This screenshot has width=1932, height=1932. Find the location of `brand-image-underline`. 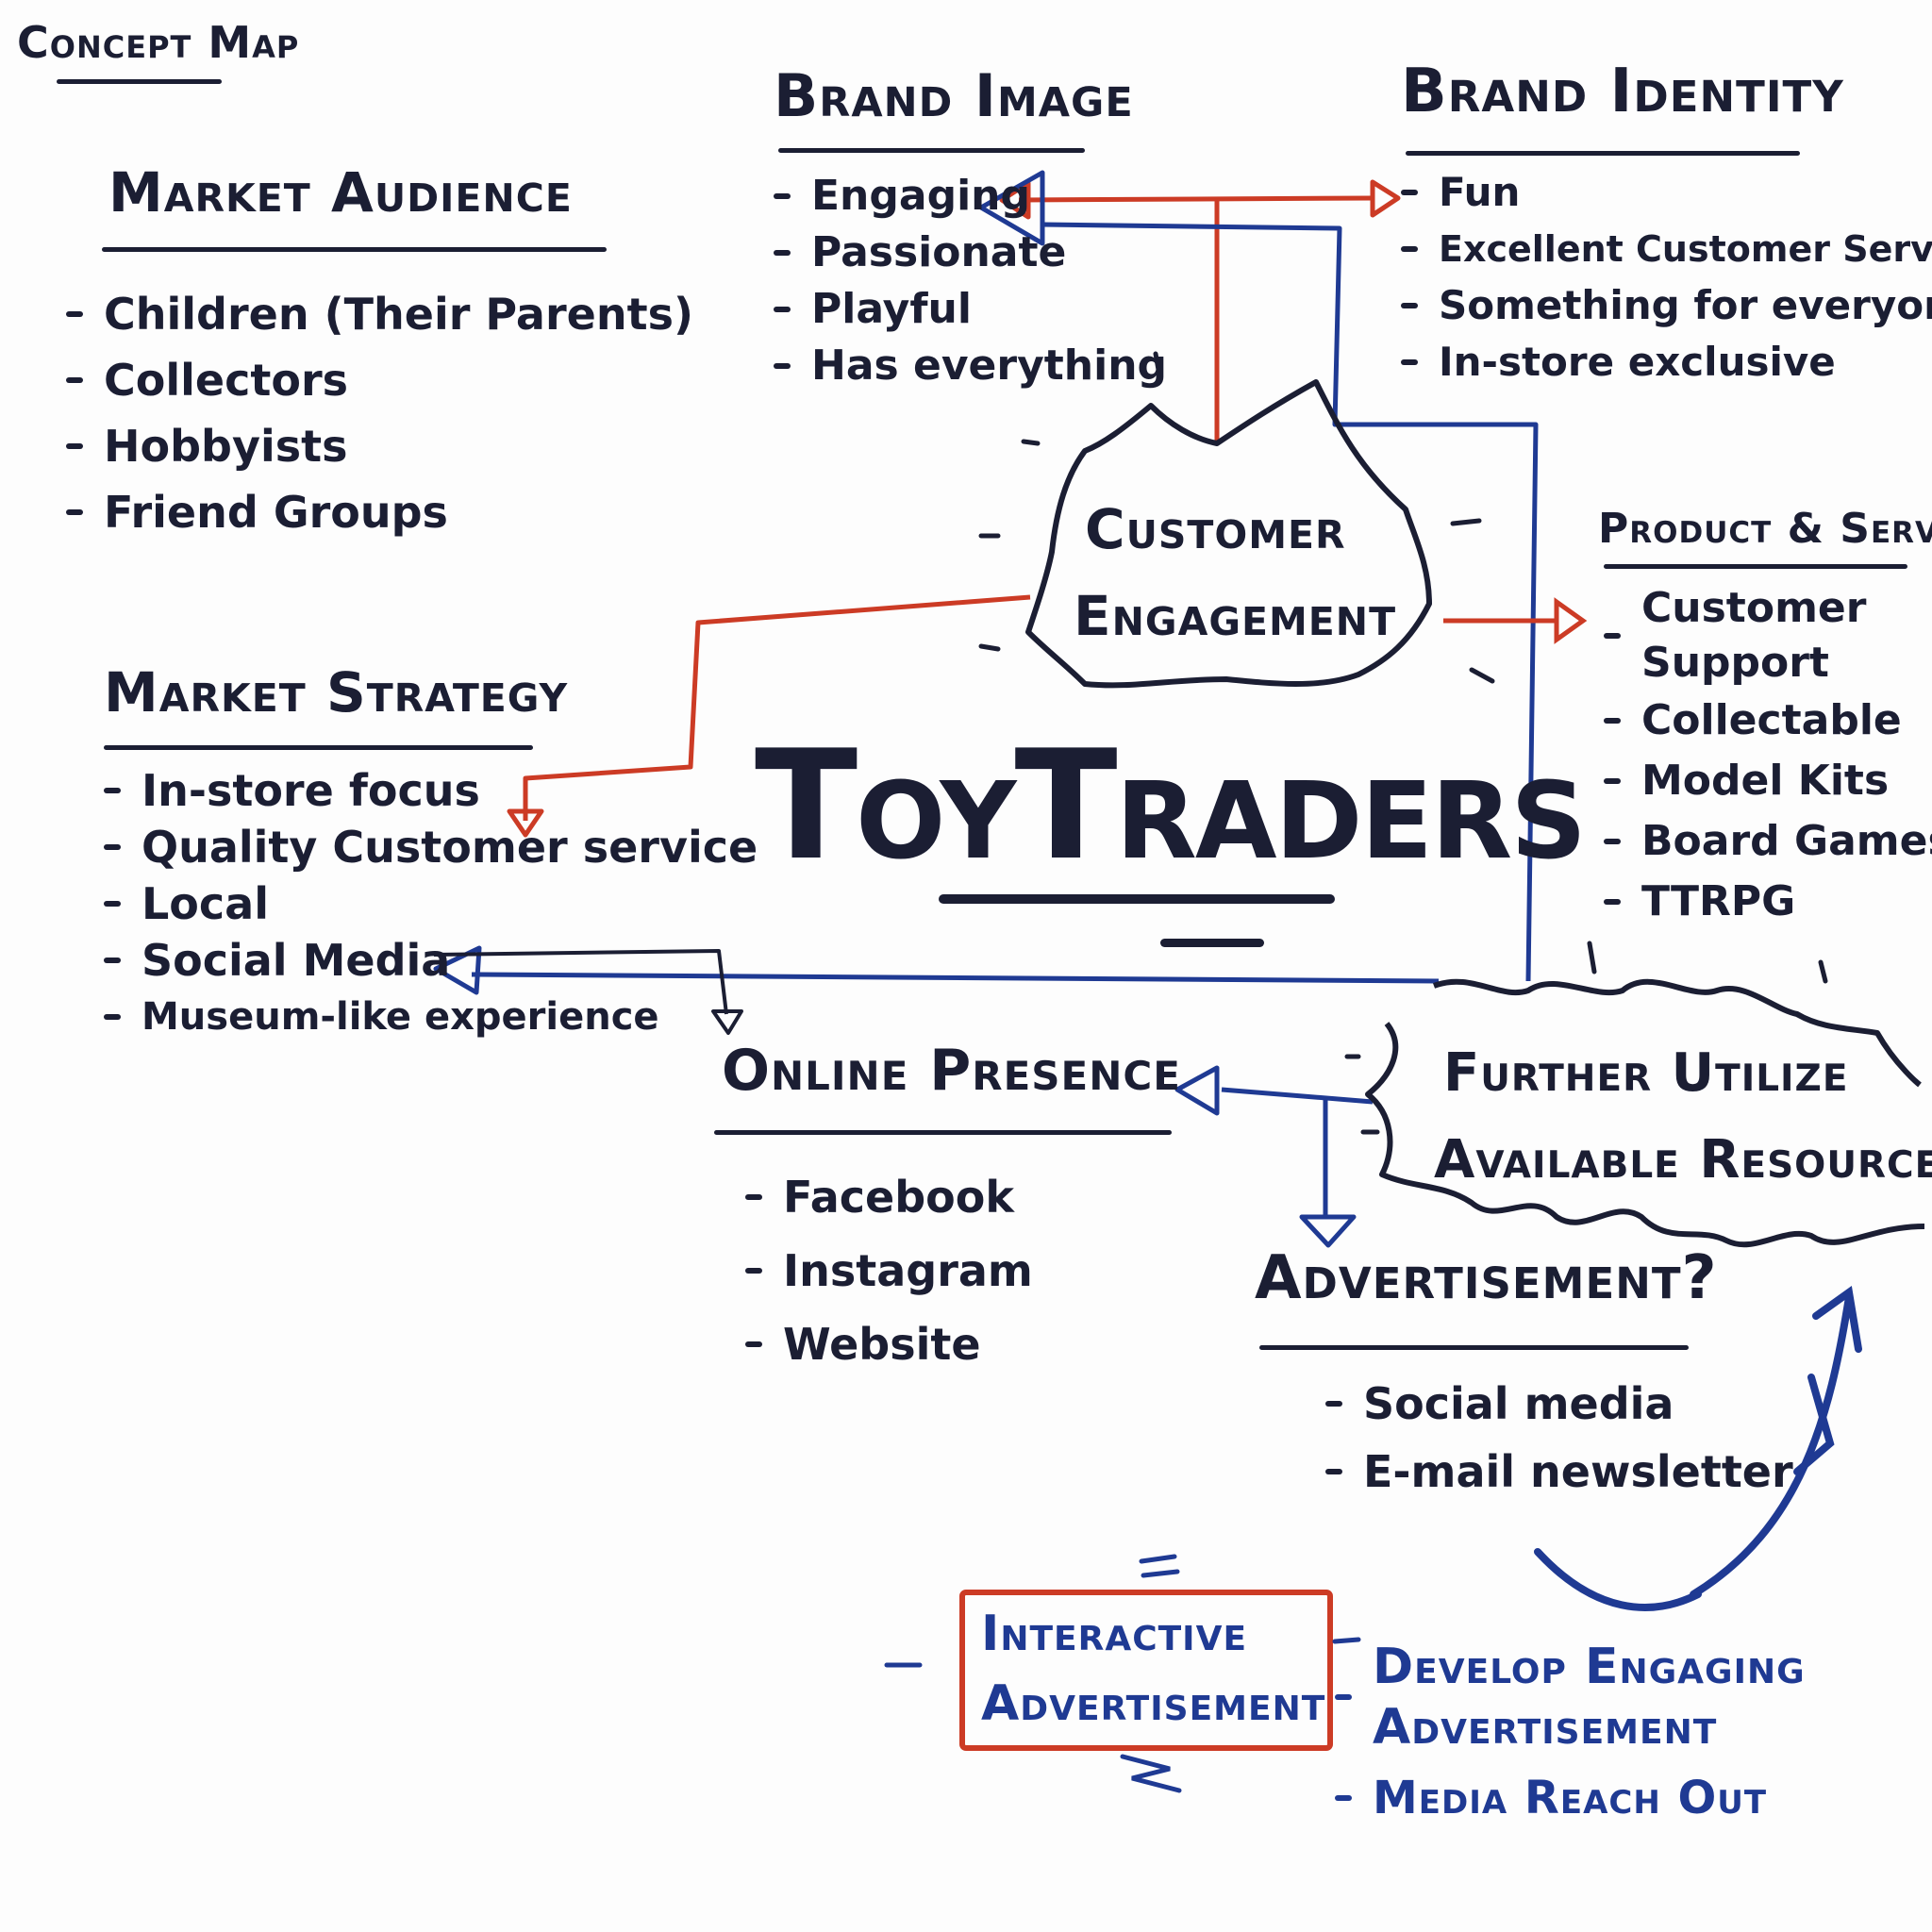

brand-image-underline is located at coordinates (931, 150).